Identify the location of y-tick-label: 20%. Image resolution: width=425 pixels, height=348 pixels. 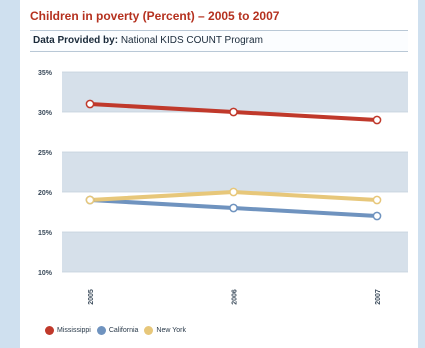
(45, 193).